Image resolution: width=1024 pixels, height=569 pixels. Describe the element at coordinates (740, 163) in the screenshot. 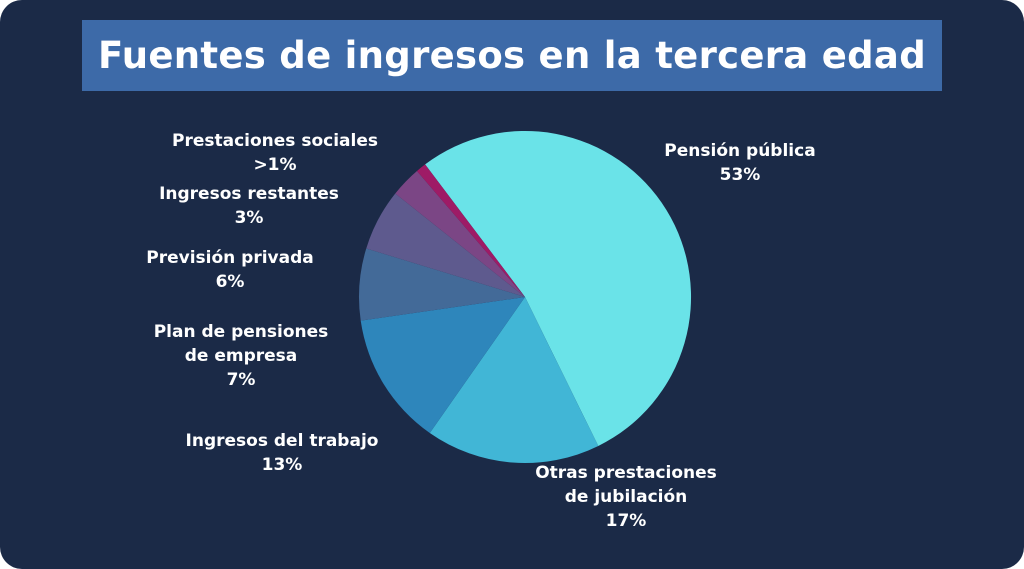

I see `slice-label-pension-publica: Pensión pública 53%` at that location.